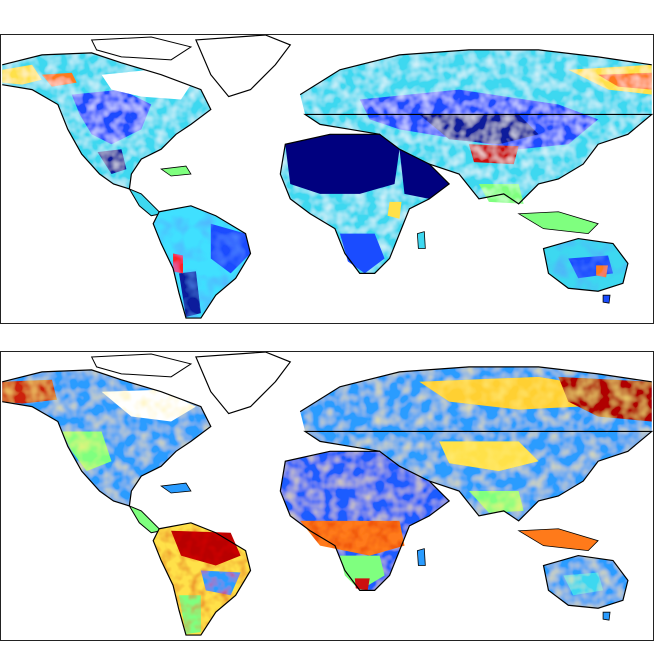  I want to click on greenland-outline, so click(243, 66).